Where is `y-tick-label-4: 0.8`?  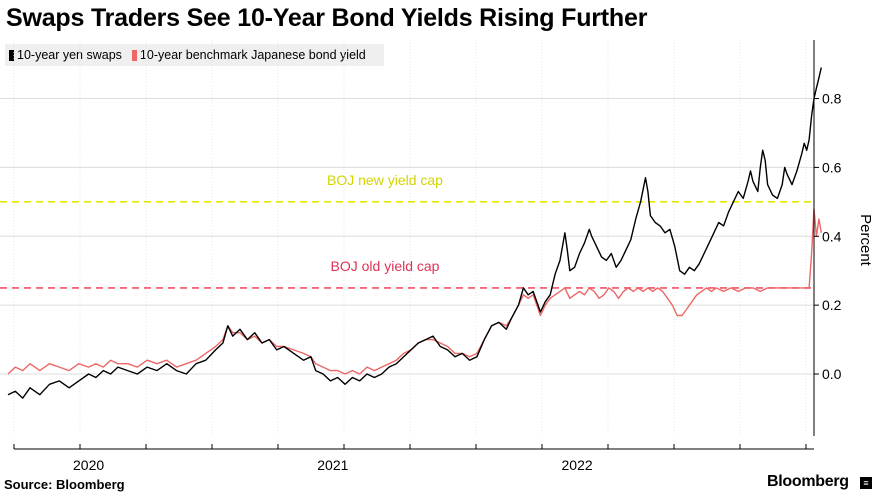
y-tick-label-4: 0.8 is located at coordinates (832, 99).